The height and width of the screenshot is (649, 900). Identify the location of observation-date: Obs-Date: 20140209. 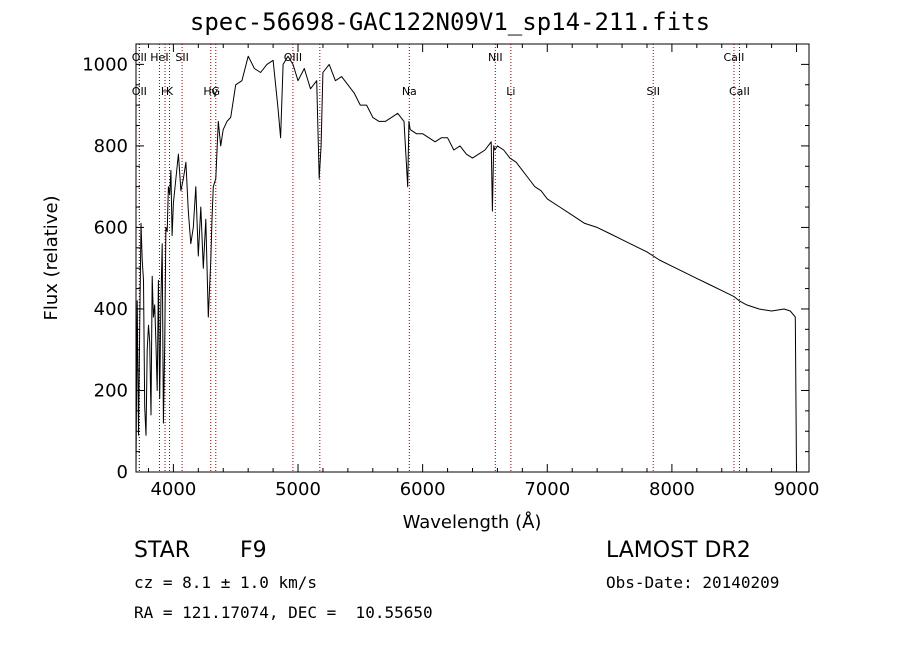
(693, 582).